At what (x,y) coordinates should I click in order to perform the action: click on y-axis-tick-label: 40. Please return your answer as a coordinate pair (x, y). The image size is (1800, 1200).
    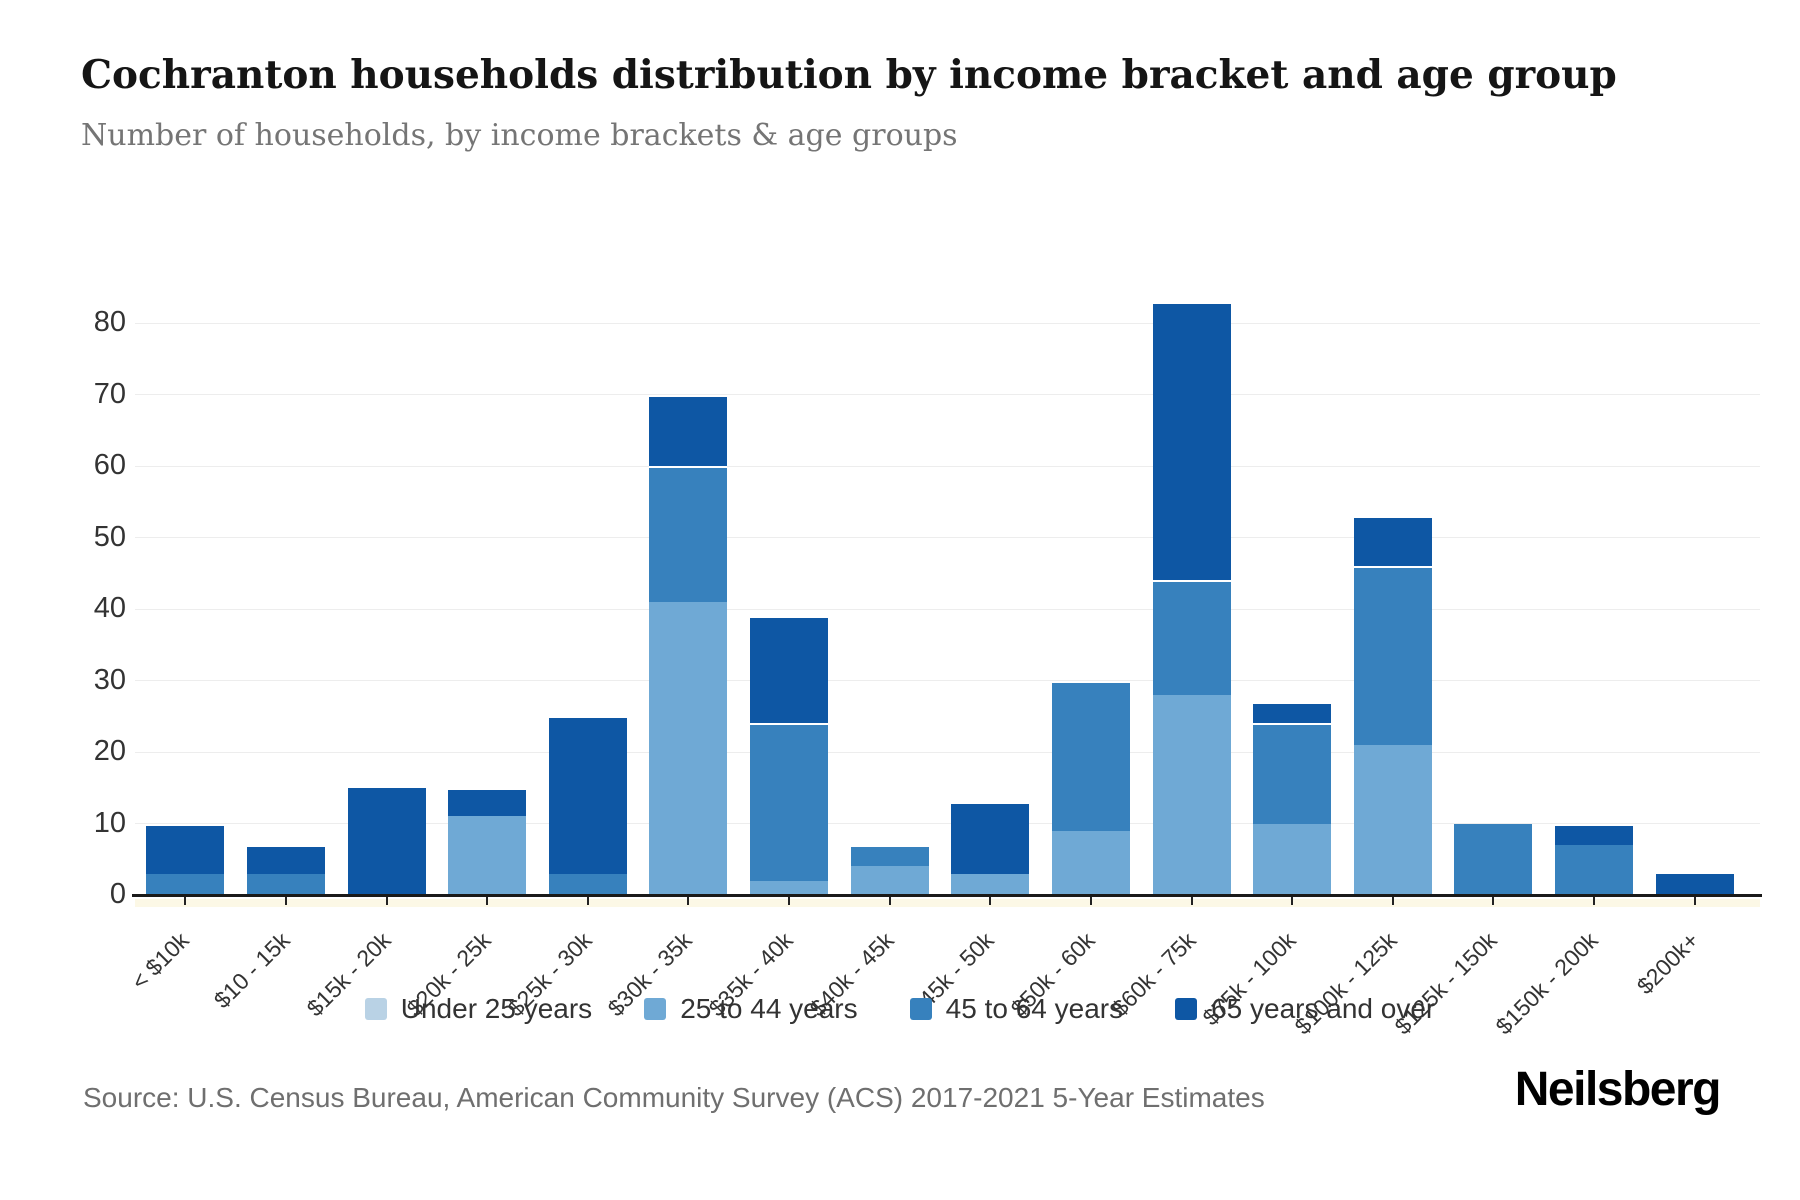
    Looking at the image, I should click on (109, 608).